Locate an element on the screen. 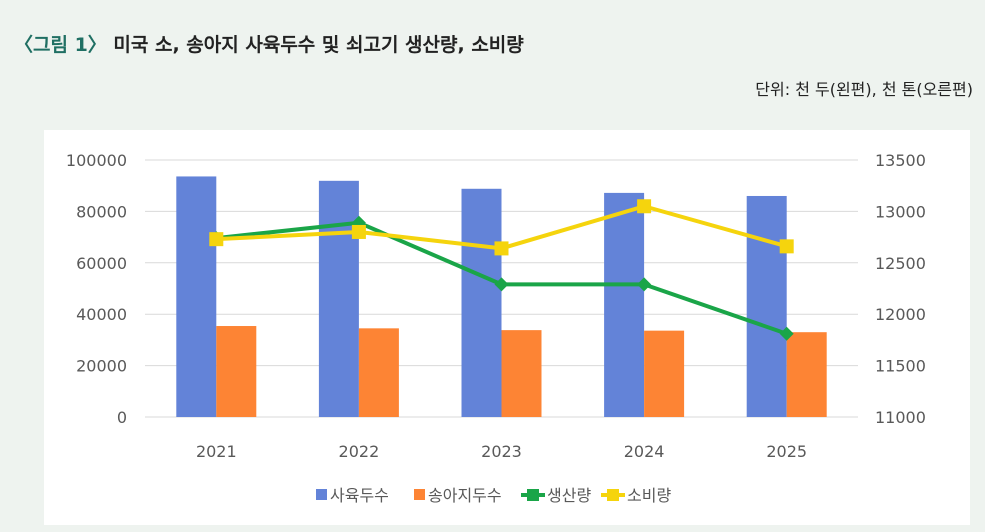 The height and width of the screenshot is (532, 985). y-right-tick-label: 12000 is located at coordinates (900, 314).